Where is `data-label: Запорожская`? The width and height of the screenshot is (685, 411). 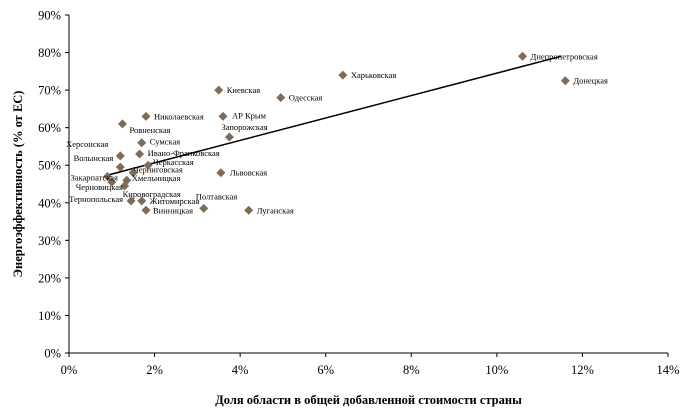
data-label: Запорожская is located at coordinates (244, 127).